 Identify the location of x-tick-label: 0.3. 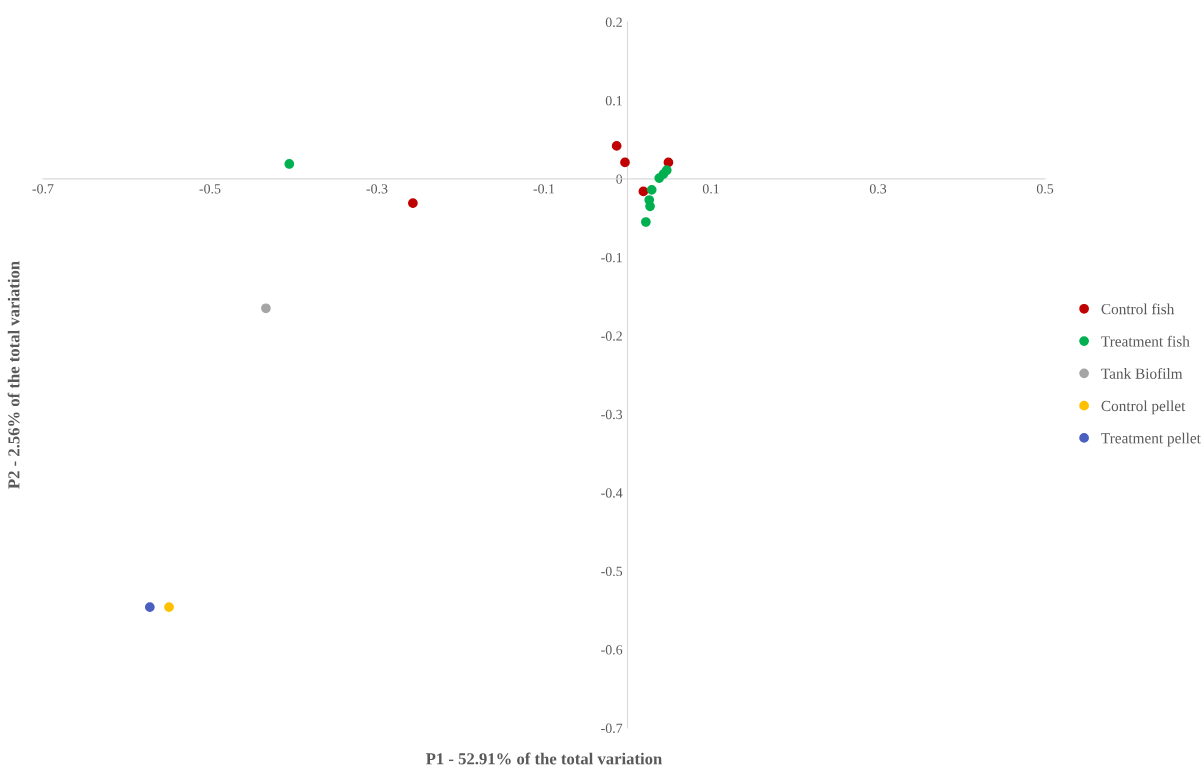
(878, 189).